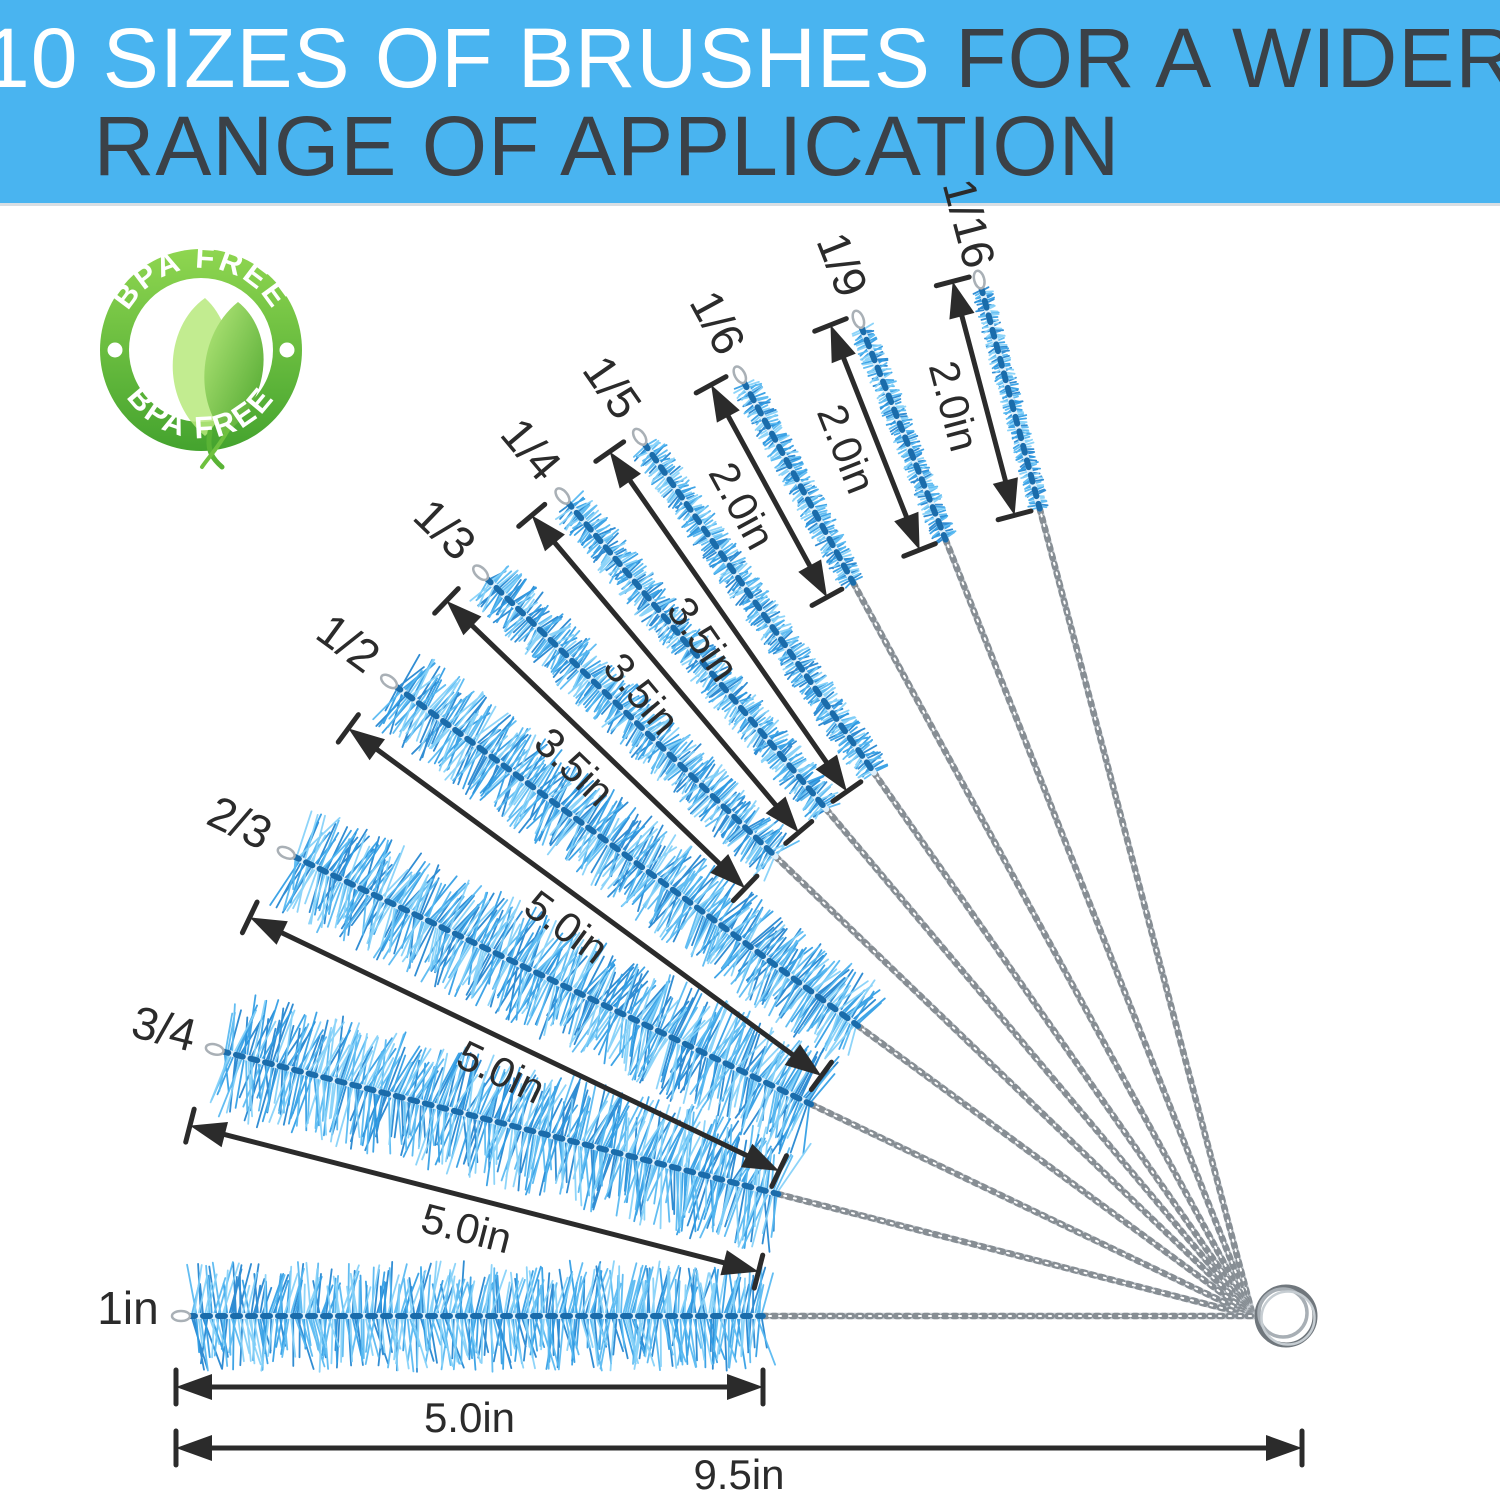 Image resolution: width=1500 pixels, height=1492 pixels. Describe the element at coordinates (612, 387) in the screenshot. I see `size-label-1-5: 1/5` at that location.